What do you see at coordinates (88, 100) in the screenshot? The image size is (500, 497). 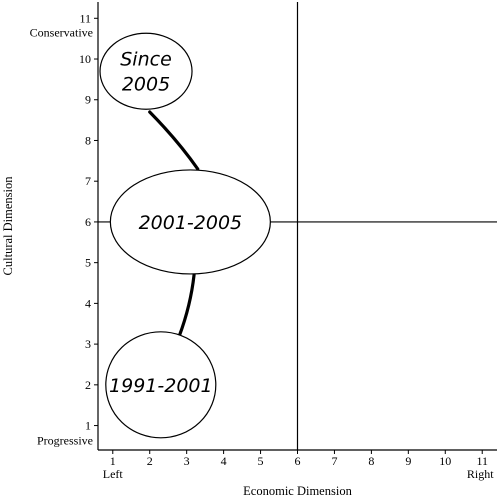 I see `y-tick-label: 9` at bounding box center [88, 100].